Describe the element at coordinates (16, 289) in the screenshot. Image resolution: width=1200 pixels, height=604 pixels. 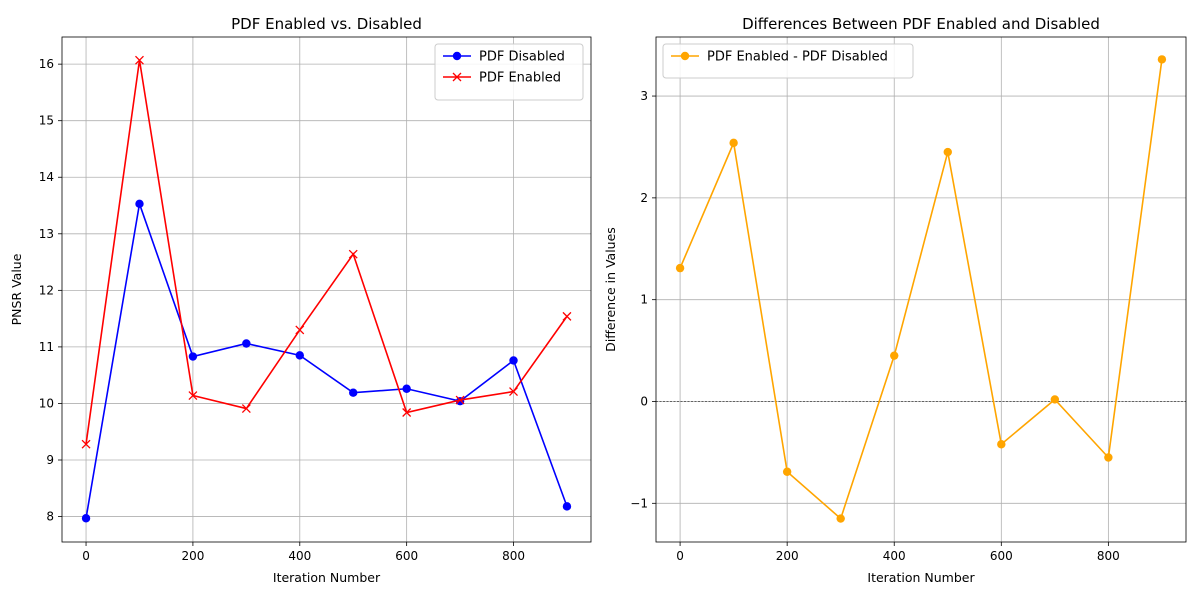
I see `y-axis-label: PNSR Value` at that location.